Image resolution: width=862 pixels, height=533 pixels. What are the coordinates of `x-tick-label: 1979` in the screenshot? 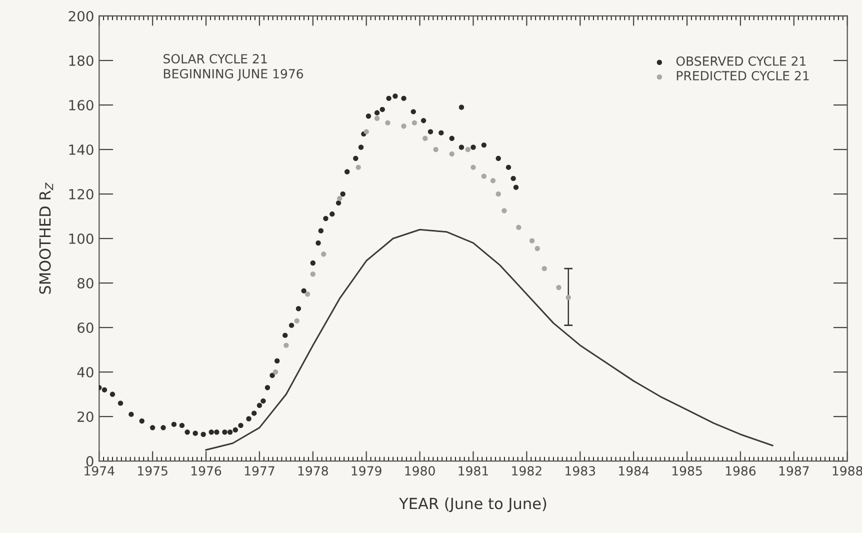 It's located at (367, 471).